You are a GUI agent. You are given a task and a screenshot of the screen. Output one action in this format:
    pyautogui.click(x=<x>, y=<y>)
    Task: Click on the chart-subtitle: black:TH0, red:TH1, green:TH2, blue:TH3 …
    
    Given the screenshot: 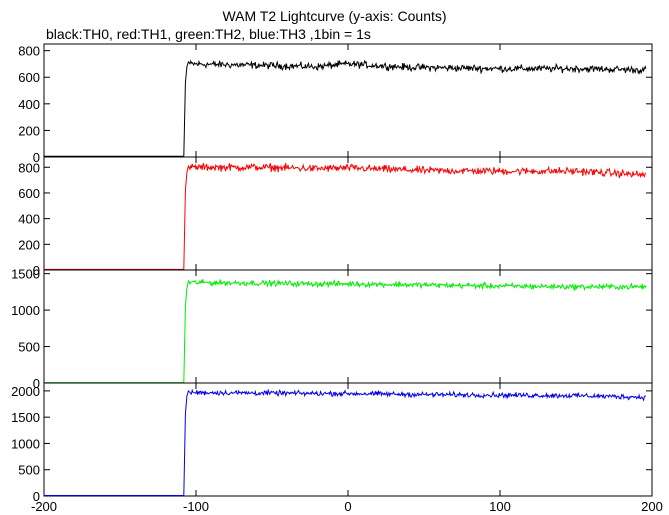 What is the action you would take?
    pyautogui.click(x=208, y=34)
    